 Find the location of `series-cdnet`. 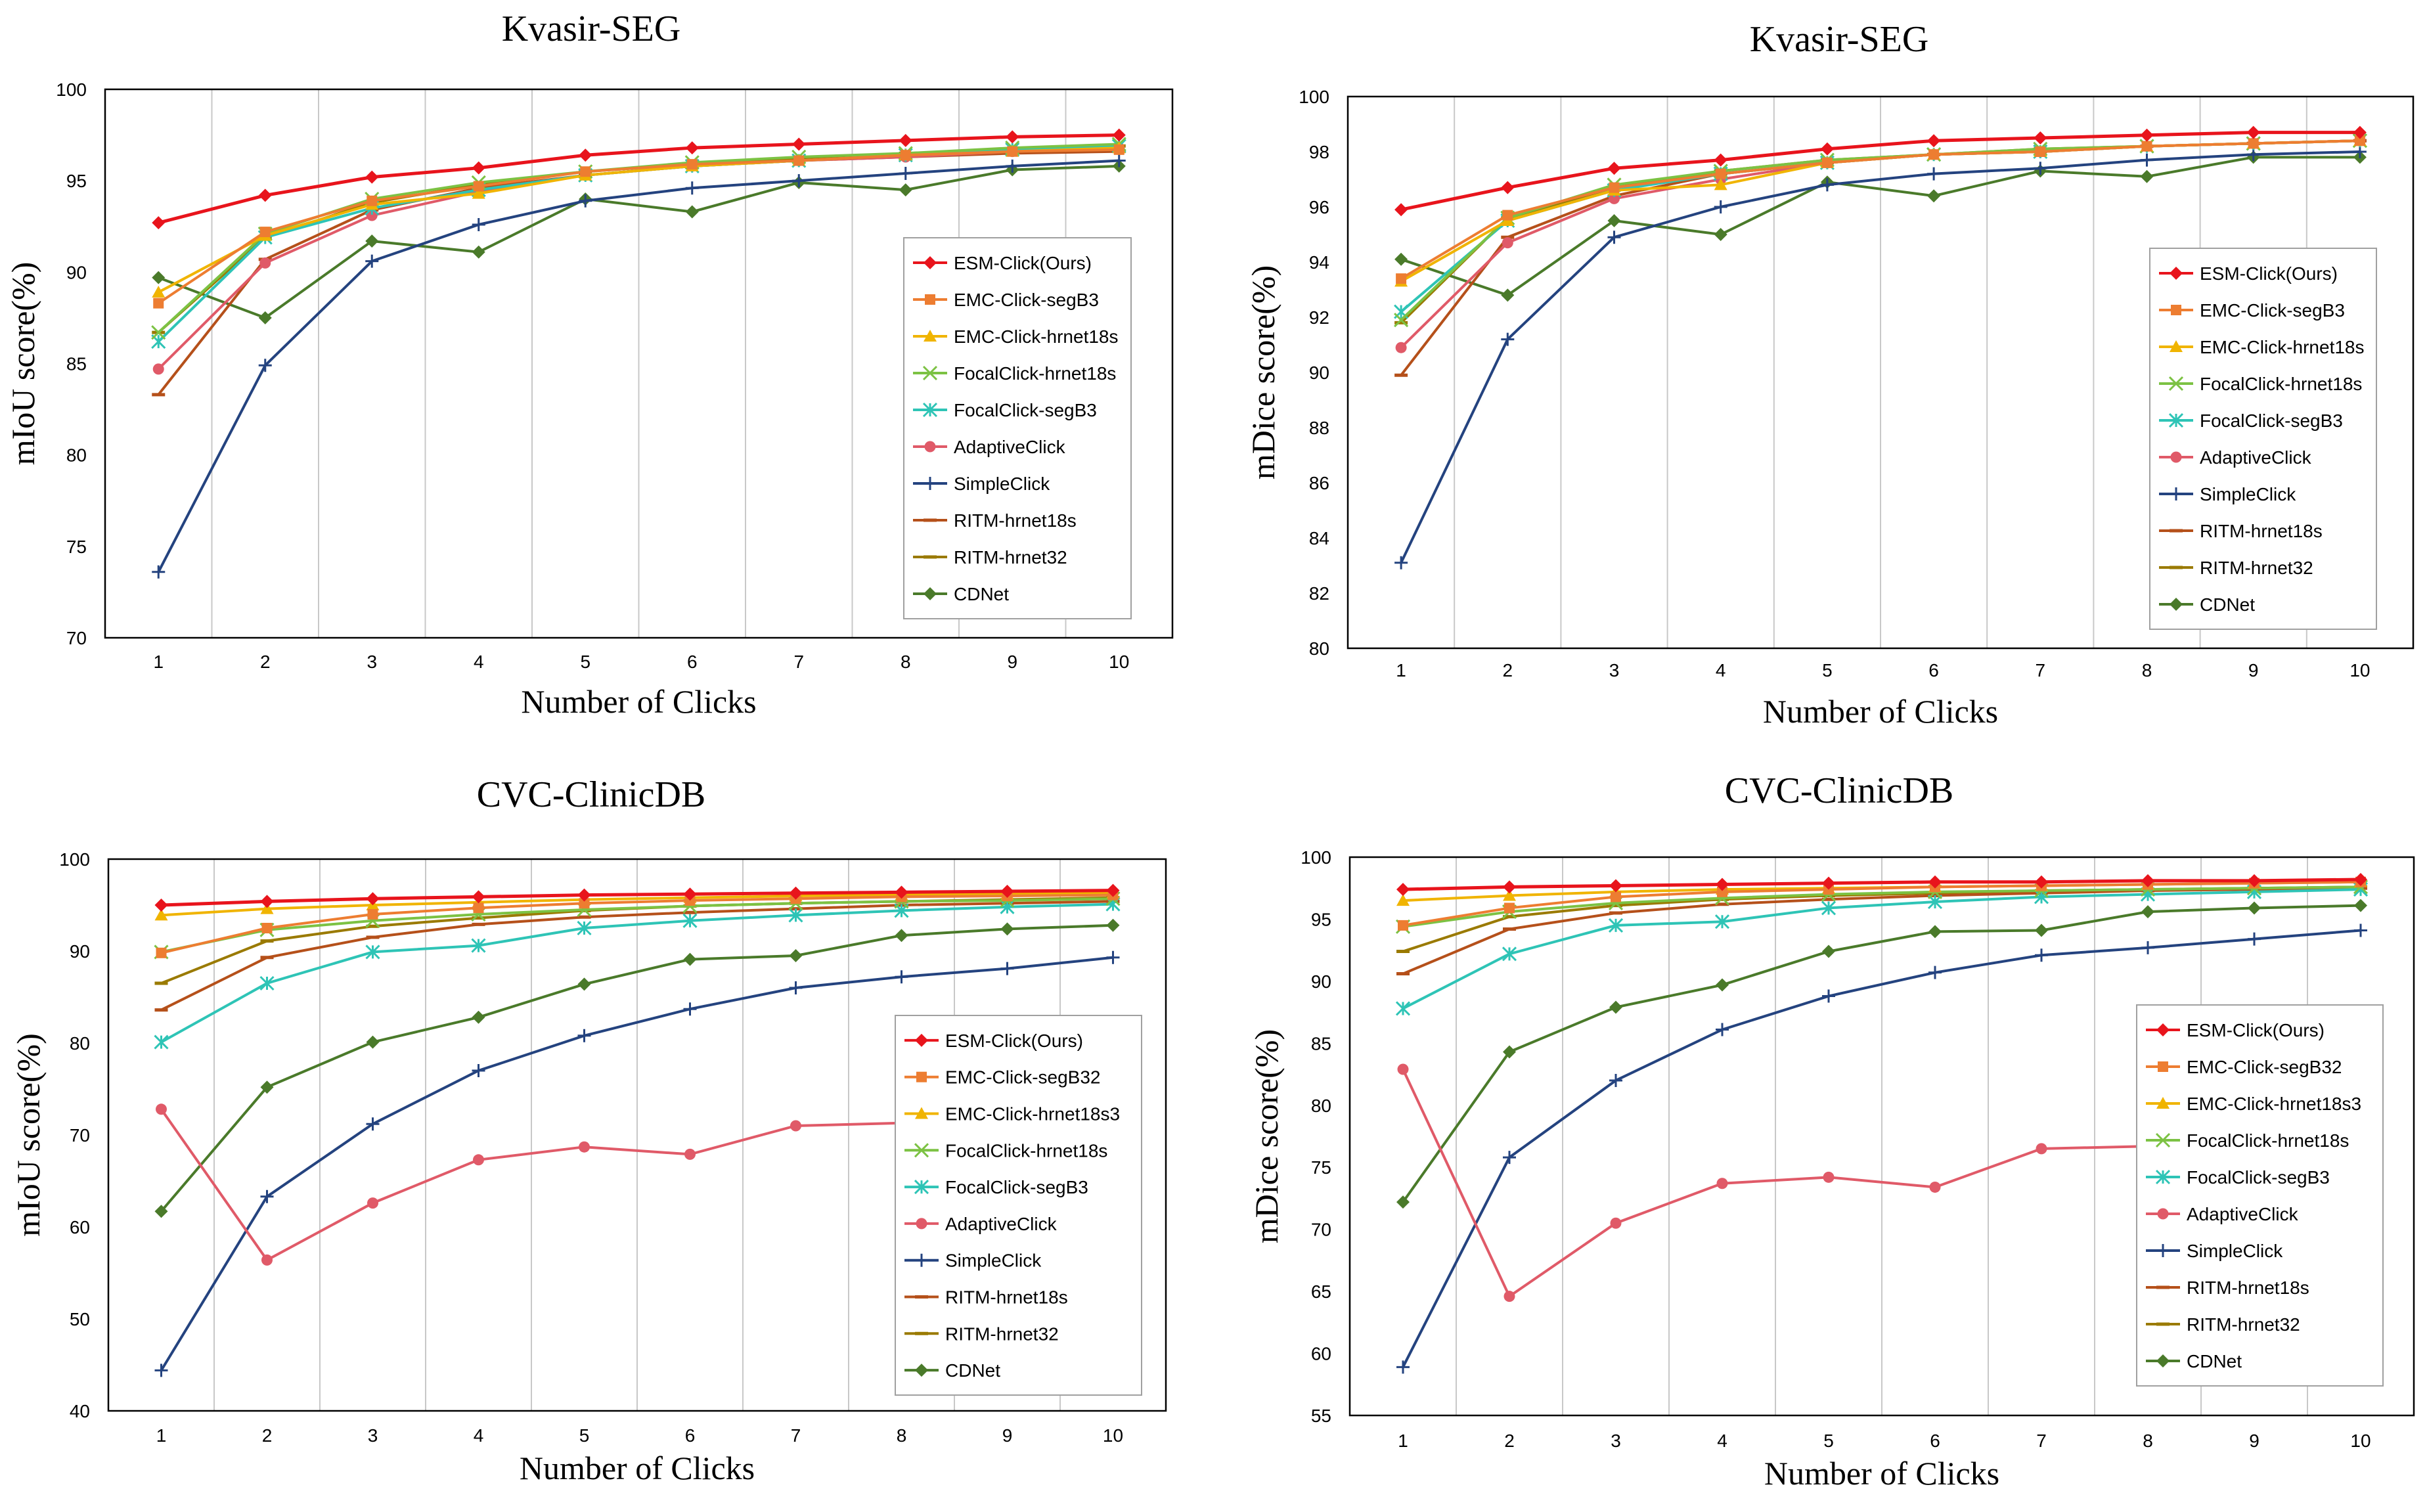

series-cdnet is located at coordinates (1881, 1054).